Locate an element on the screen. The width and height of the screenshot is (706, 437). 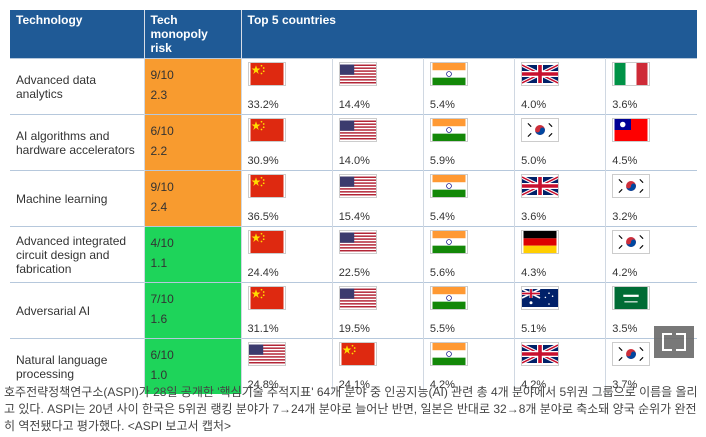
country-cell: 14.0% is located at coordinates (378, 142).